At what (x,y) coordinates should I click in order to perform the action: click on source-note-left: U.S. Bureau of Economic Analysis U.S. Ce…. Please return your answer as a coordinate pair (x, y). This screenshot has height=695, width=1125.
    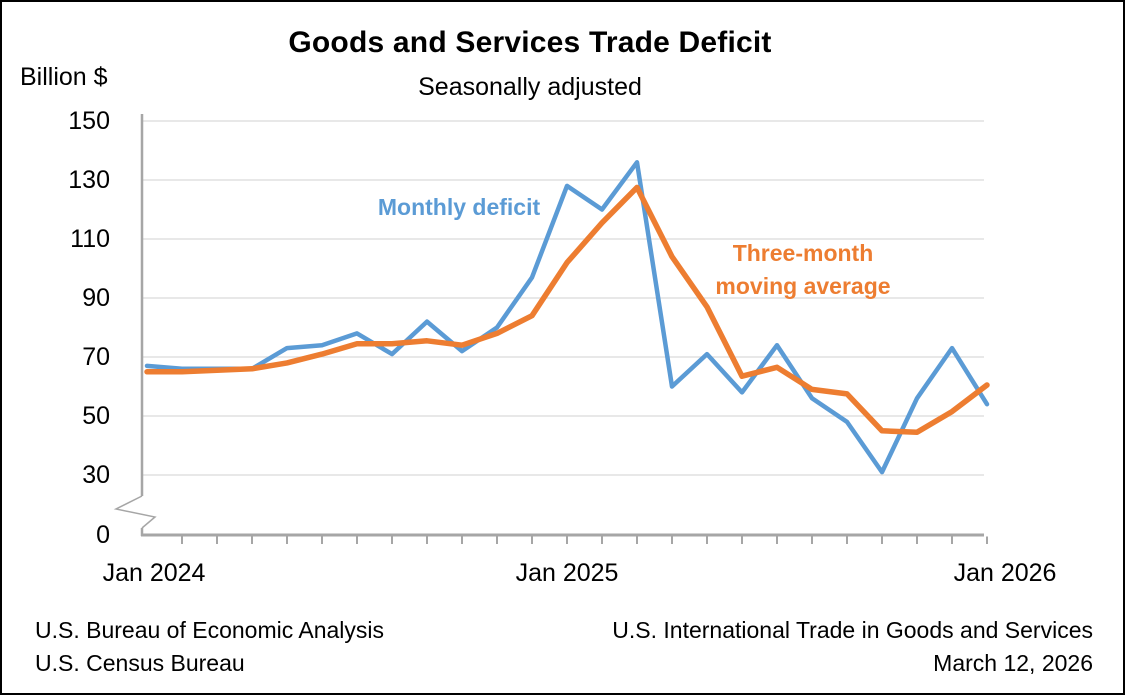
    Looking at the image, I should click on (209, 646).